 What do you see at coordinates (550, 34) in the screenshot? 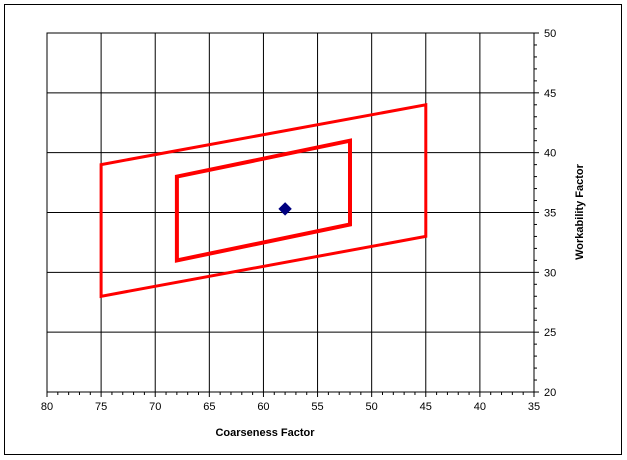
I see `y-tick-label: 50` at bounding box center [550, 34].